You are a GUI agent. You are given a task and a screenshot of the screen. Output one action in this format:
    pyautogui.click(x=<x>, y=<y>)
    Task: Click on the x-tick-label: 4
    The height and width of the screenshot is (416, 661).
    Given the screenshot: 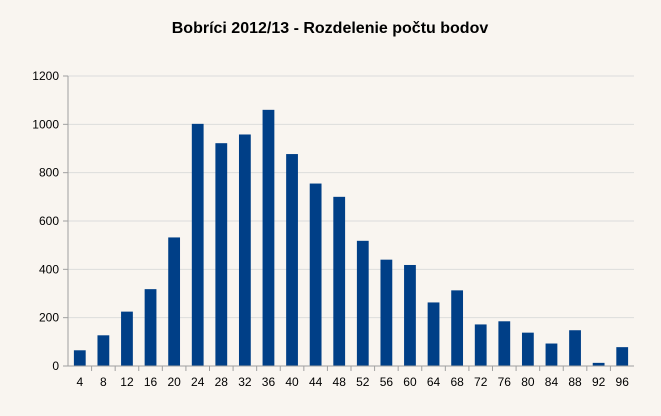 What is the action you would take?
    pyautogui.click(x=79, y=382)
    